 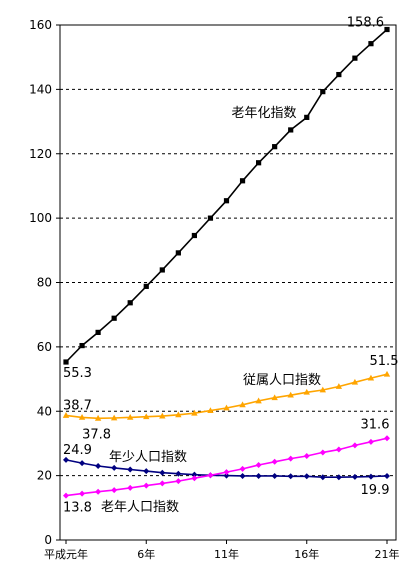 I want to click on y-tick-label: 140, so click(x=40, y=89).